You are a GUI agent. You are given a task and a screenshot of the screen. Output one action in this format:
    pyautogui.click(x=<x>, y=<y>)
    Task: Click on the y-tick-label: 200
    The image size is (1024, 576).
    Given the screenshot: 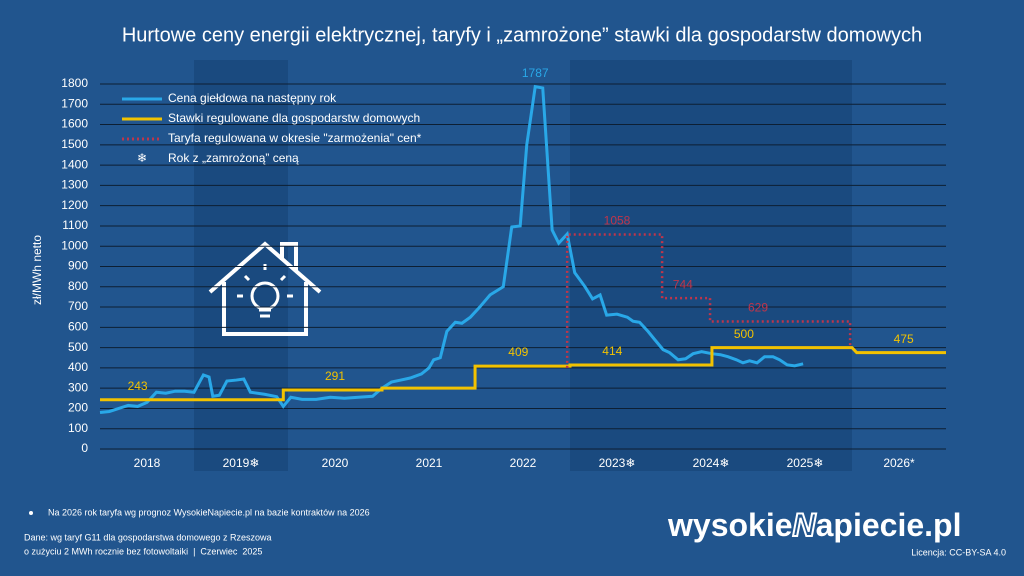 What is the action you would take?
    pyautogui.click(x=78, y=408)
    